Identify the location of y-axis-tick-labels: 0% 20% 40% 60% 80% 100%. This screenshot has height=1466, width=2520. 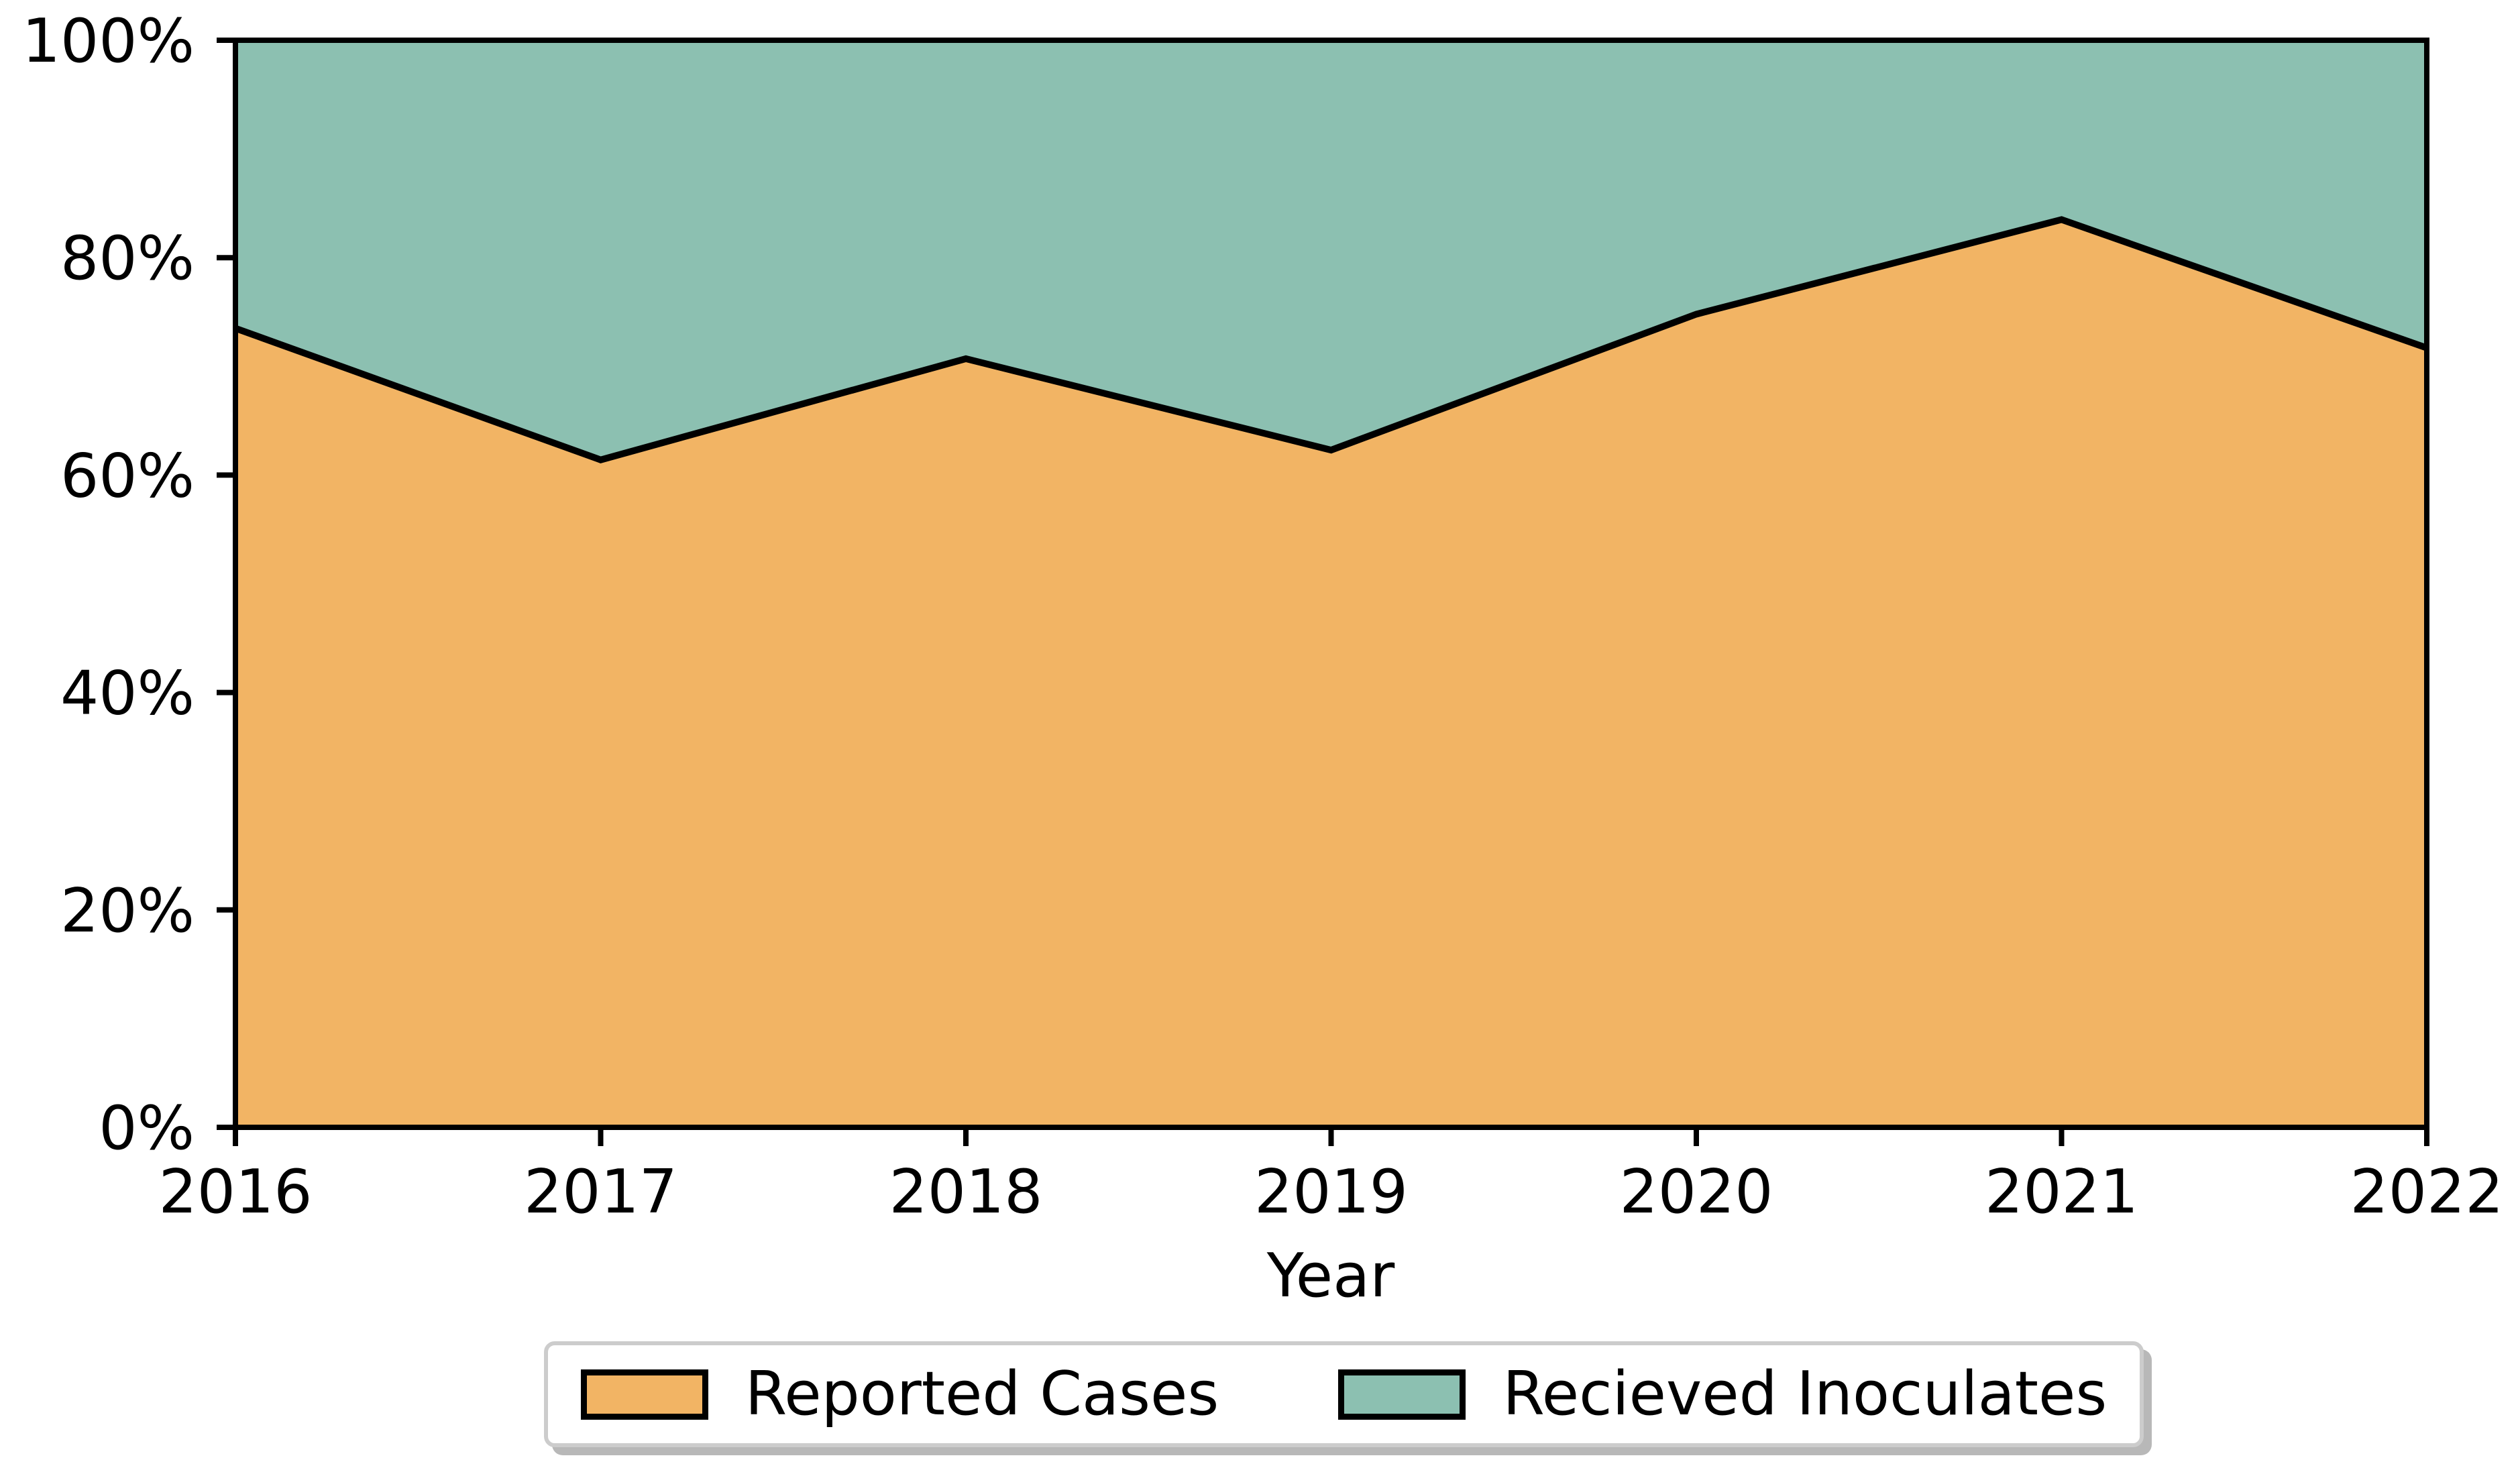
(108, 585).